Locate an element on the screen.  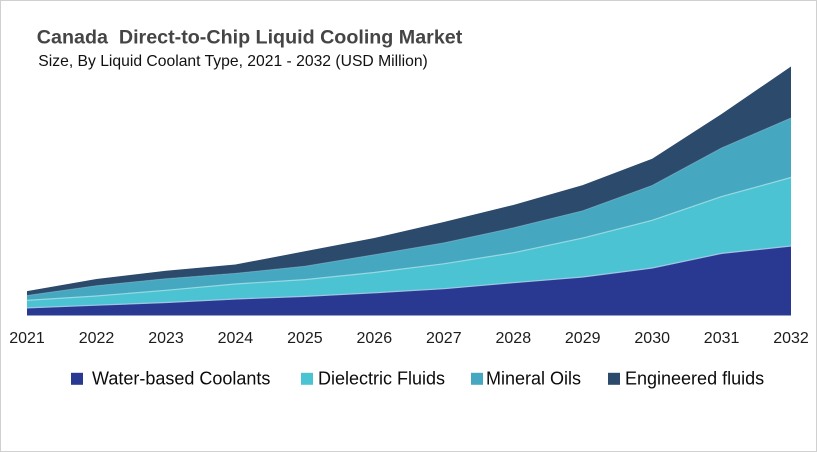
svg-text: 2022 is located at coordinates (97, 338).